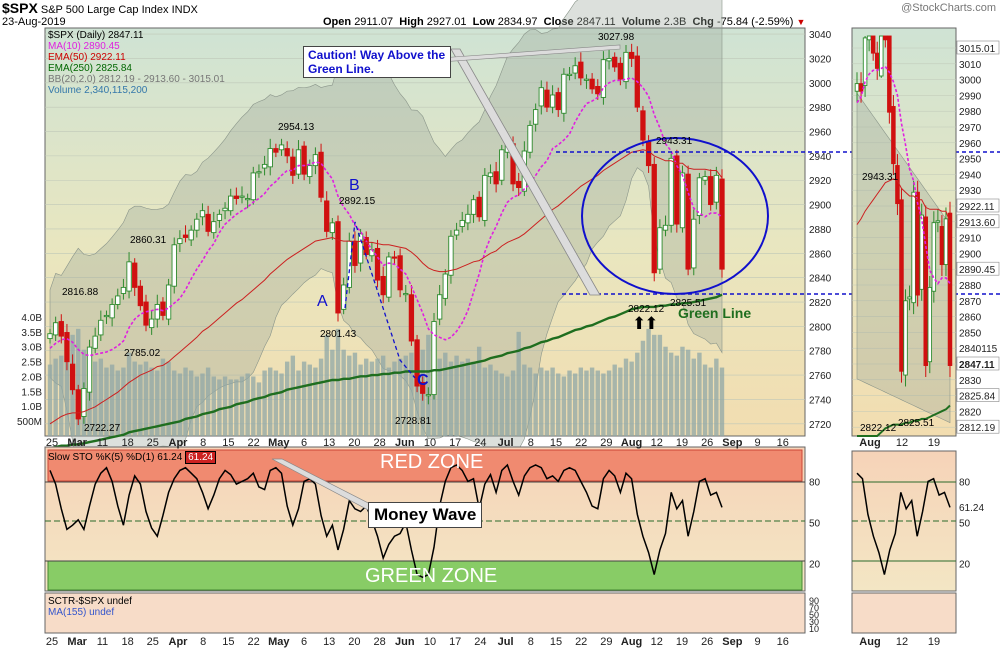 The height and width of the screenshot is (650, 1000). I want to click on x-tick-label: 26, so click(707, 642).